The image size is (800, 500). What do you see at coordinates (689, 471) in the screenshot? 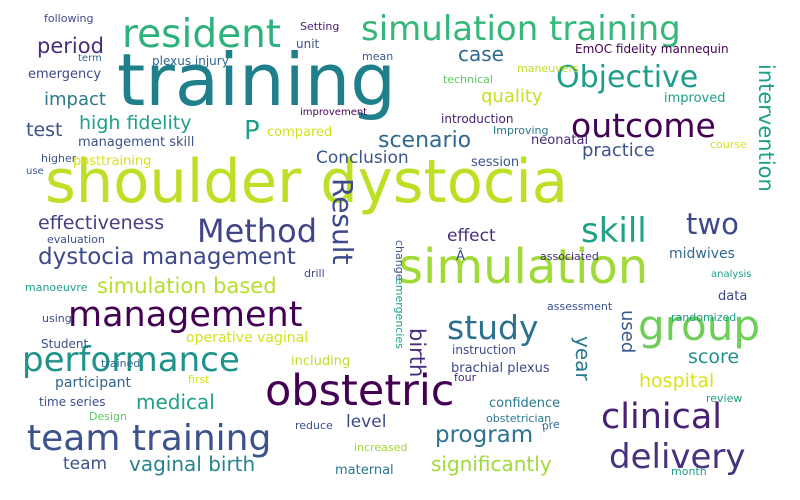
I see `word-month: month` at bounding box center [689, 471].